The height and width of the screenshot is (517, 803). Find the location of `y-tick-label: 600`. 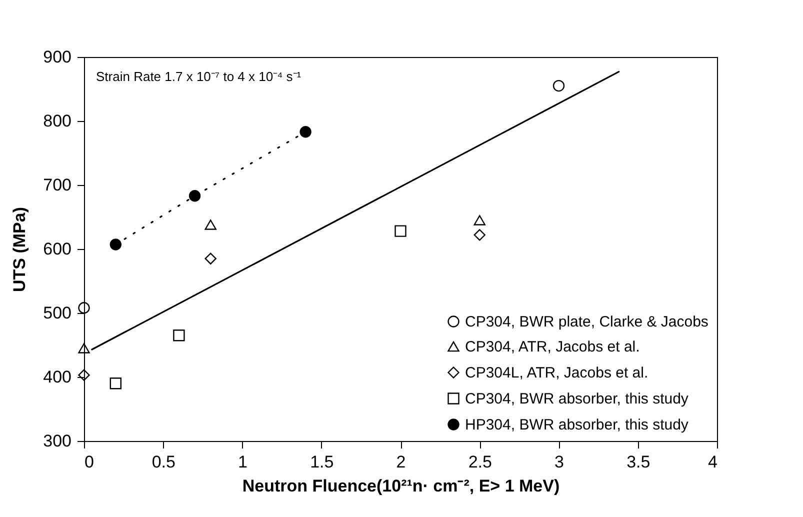

y-tick-label: 600 is located at coordinates (57, 249).